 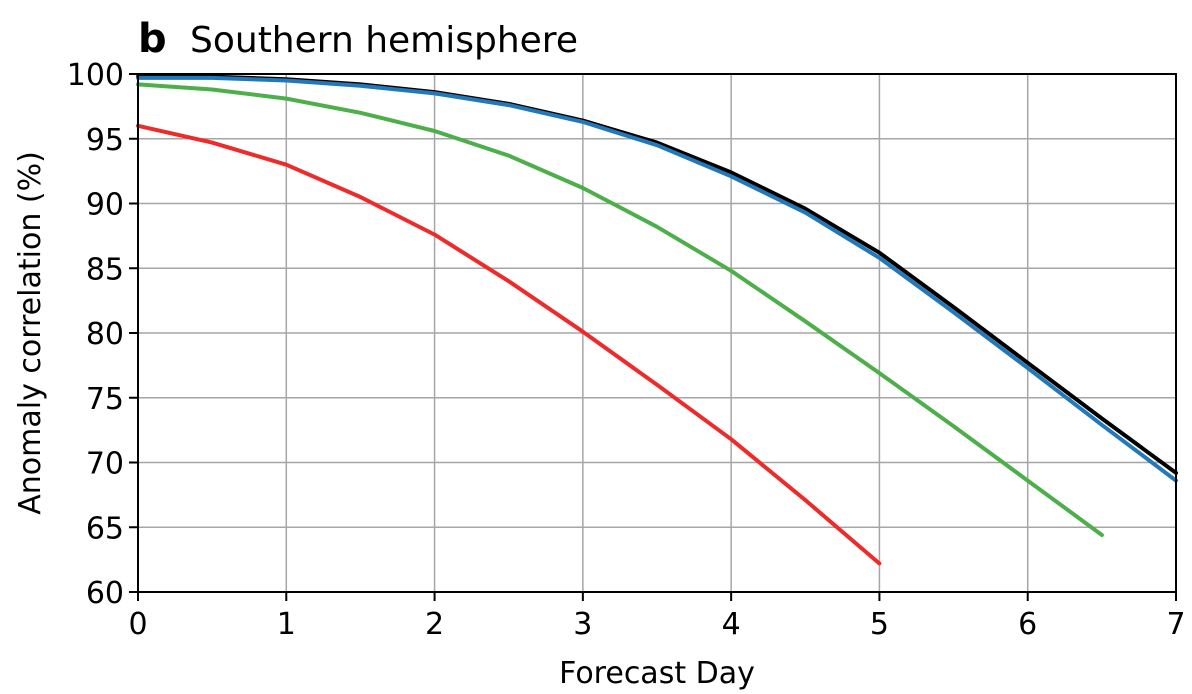 What do you see at coordinates (152, 39) in the screenshot?
I see `panel-letter: b` at bounding box center [152, 39].